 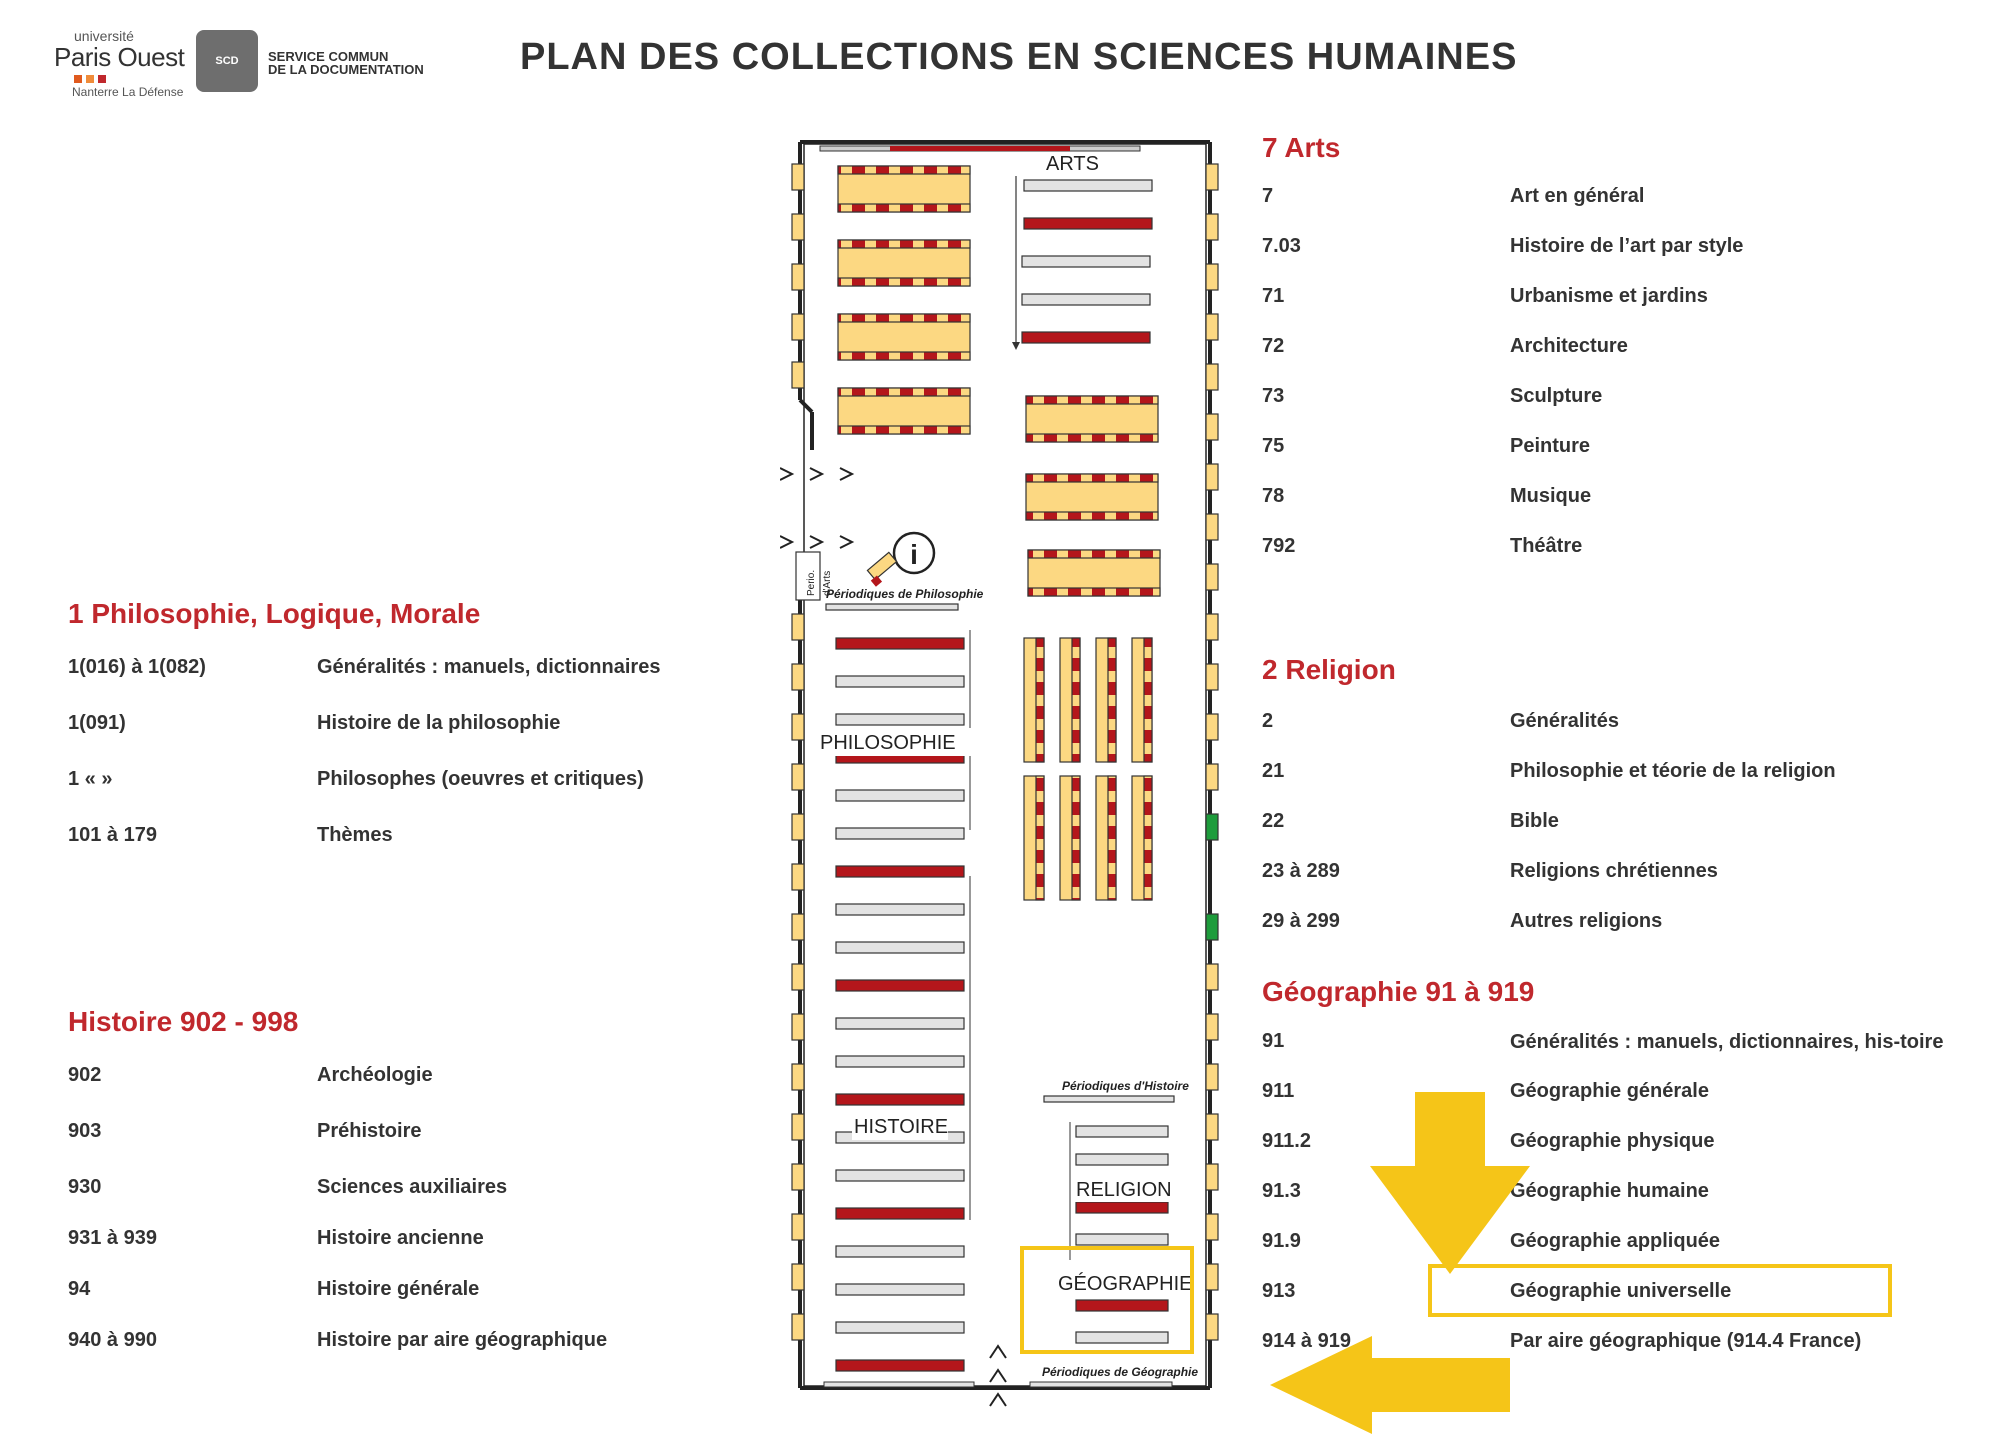 What do you see at coordinates (1122, 1234) in the screenshot?
I see `religion-shelves` at bounding box center [1122, 1234].